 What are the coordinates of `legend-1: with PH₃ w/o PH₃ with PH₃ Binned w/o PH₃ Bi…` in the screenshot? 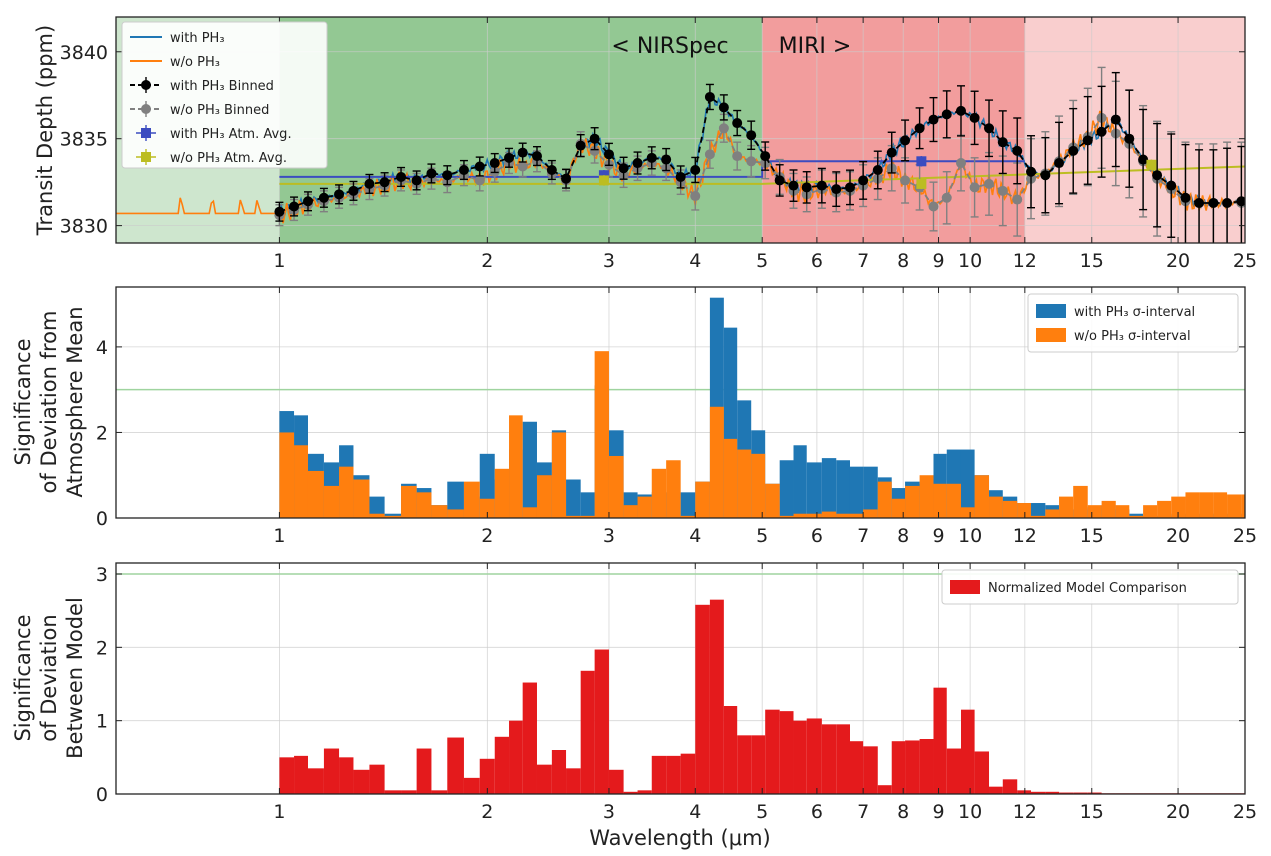 It's located at (224, 95).